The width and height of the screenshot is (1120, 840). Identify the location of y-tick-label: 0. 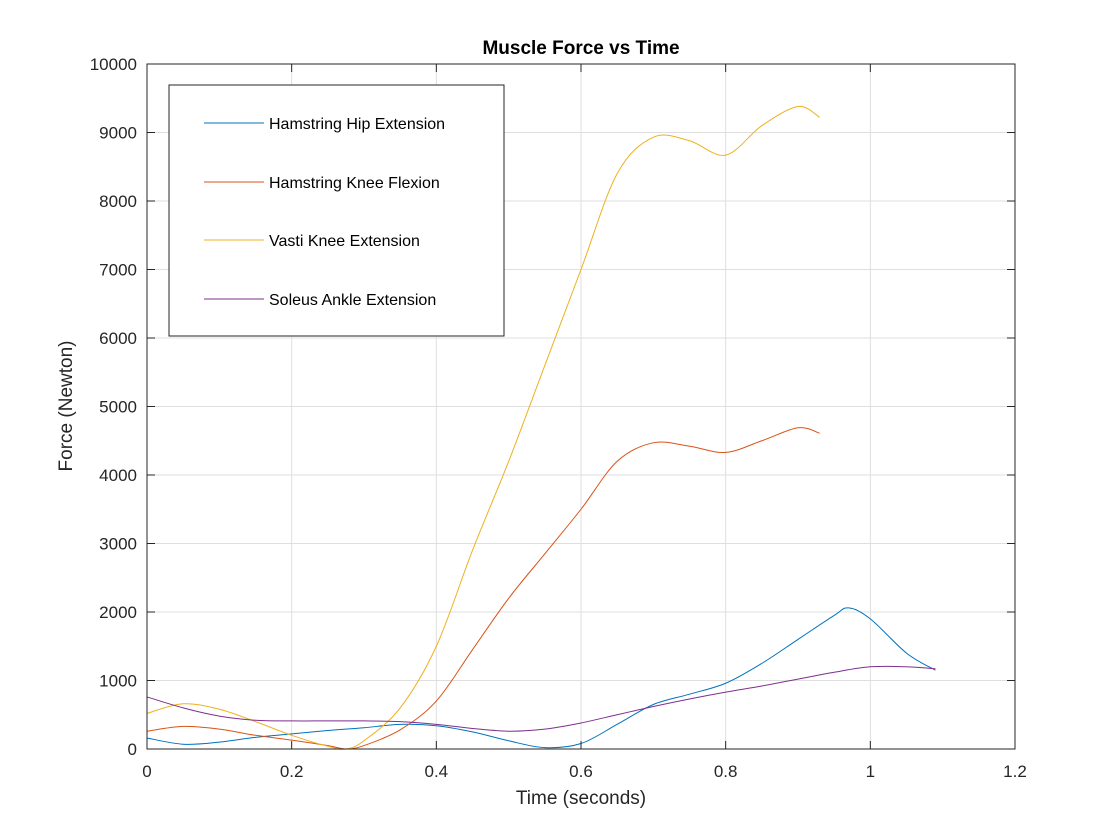
(132, 749).